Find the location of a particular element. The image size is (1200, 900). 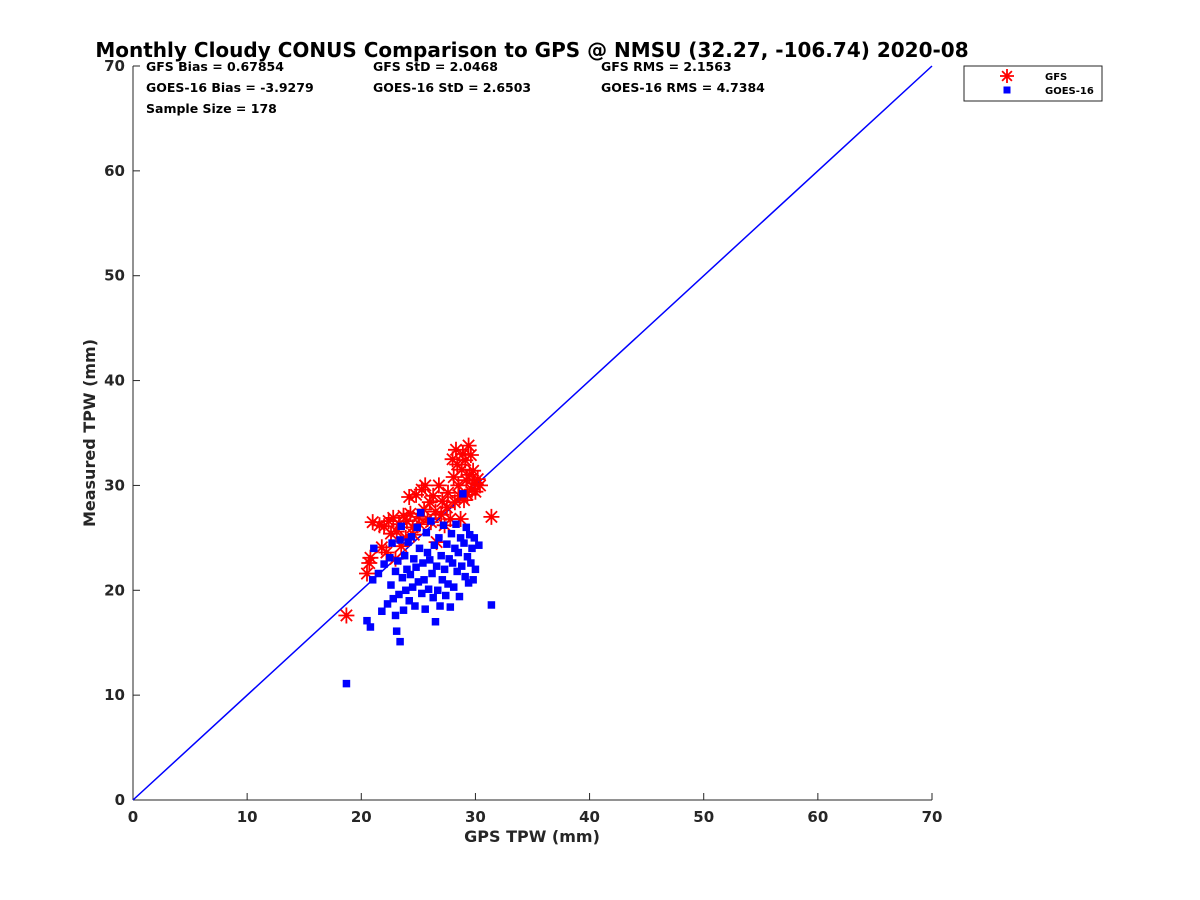

stat-text: GFS RMS = 2.1563 is located at coordinates (666, 66).